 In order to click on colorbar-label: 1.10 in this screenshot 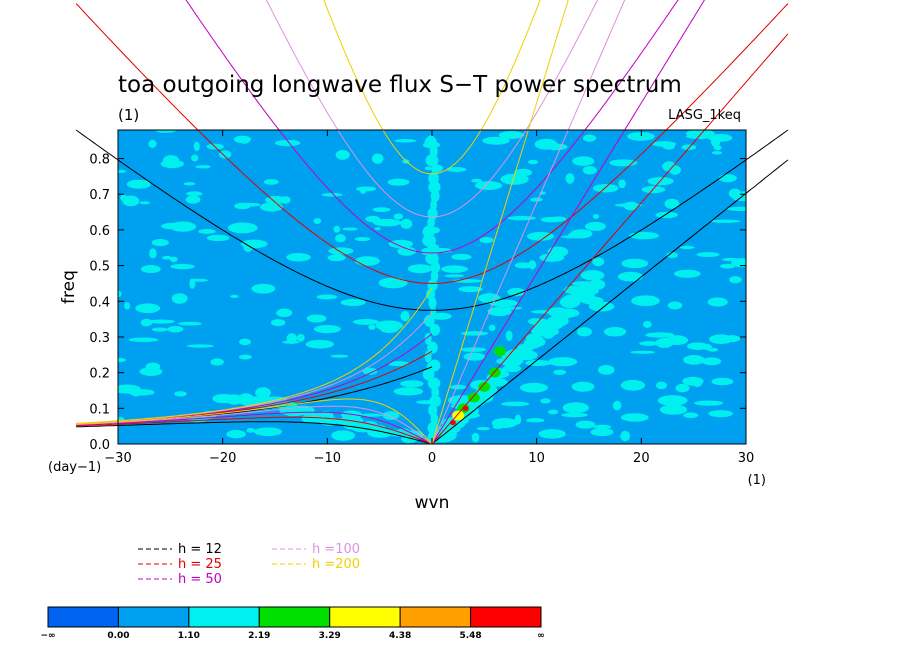, I will do `click(189, 636)`.